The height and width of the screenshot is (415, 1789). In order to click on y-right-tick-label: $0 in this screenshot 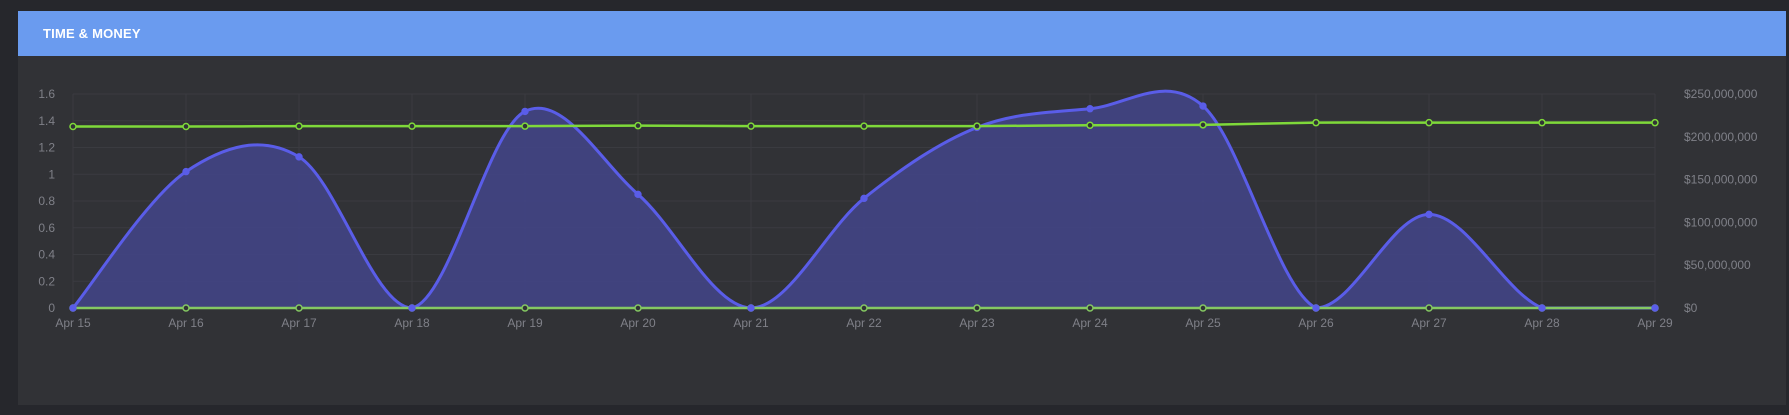, I will do `click(1691, 308)`.